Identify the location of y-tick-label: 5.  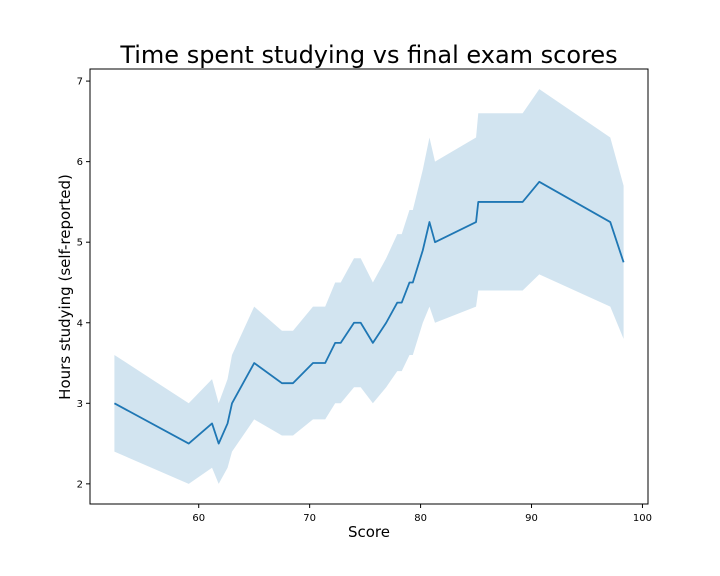
(80, 243).